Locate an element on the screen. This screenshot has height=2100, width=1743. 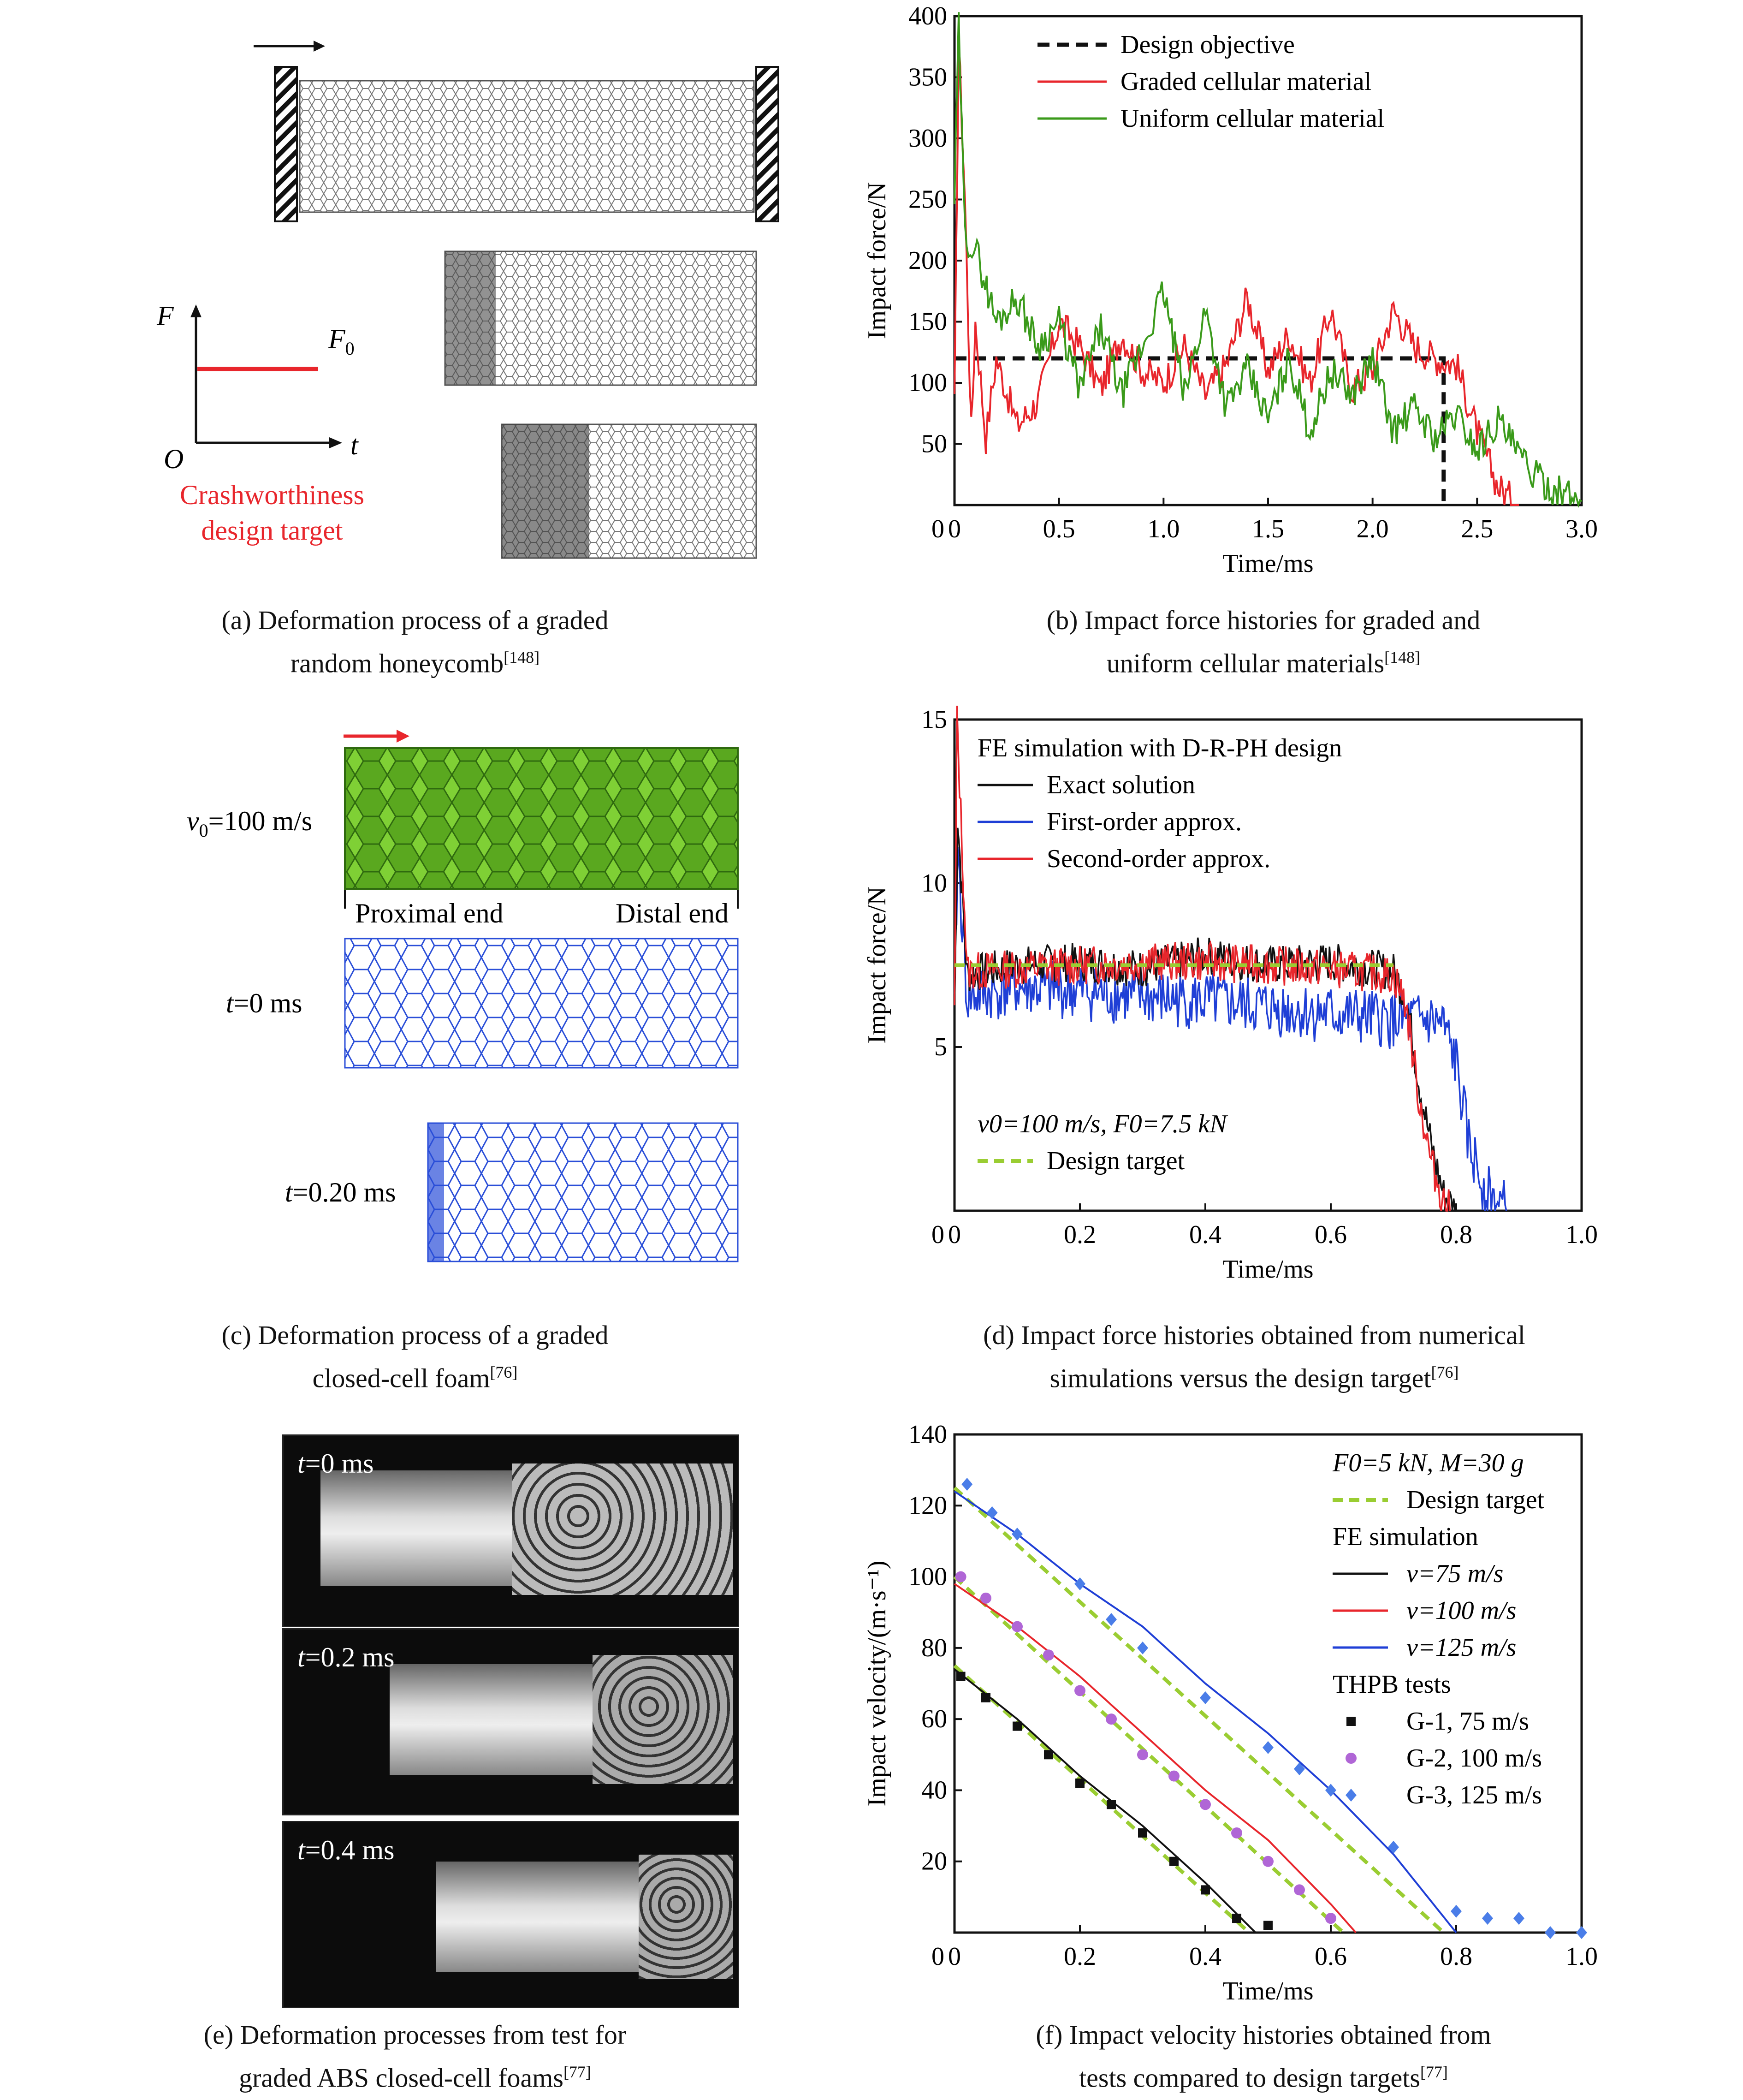
honeycomb-mid is located at coordinates (600, 318).